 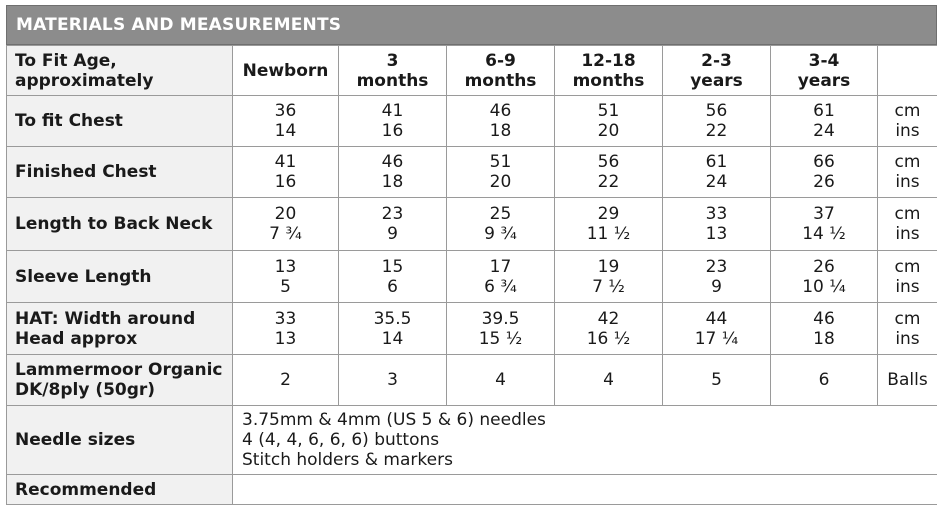 What do you see at coordinates (824, 61) in the screenshot?
I see `cell-line: 3-4` at bounding box center [824, 61].